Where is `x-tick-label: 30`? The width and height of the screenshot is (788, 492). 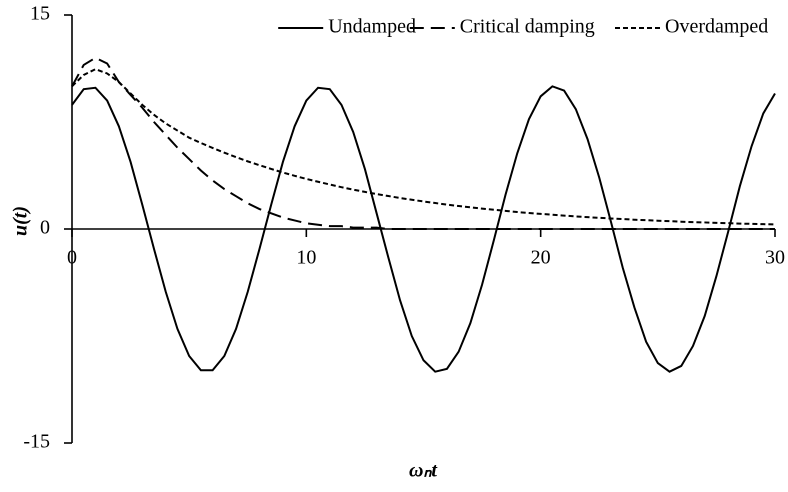 x-tick-label: 30 is located at coordinates (775, 258).